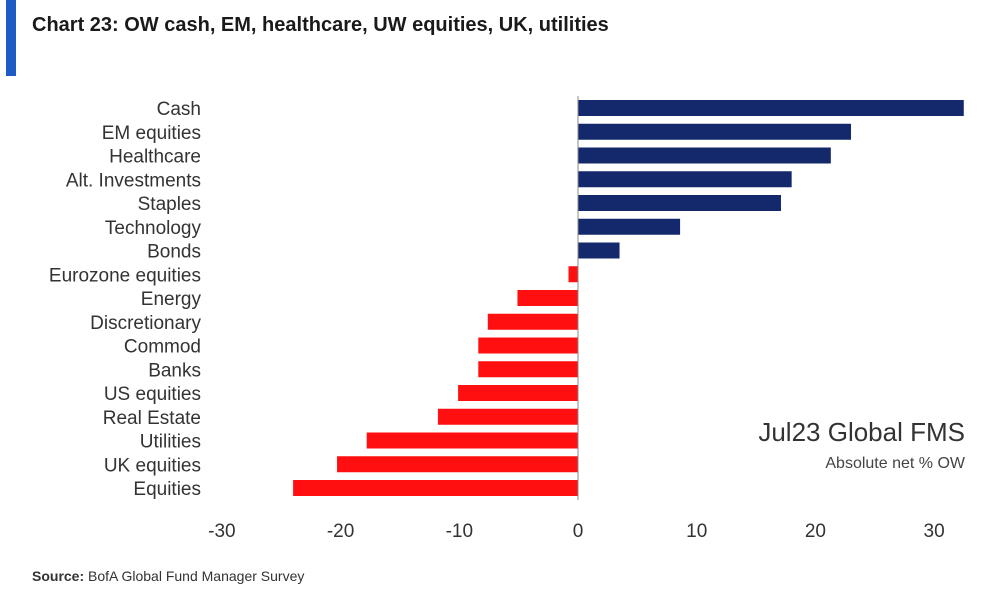 This screenshot has width=1006, height=598. I want to click on source-note: Source: BofA Global Fund Manager Survey, so click(168, 576).